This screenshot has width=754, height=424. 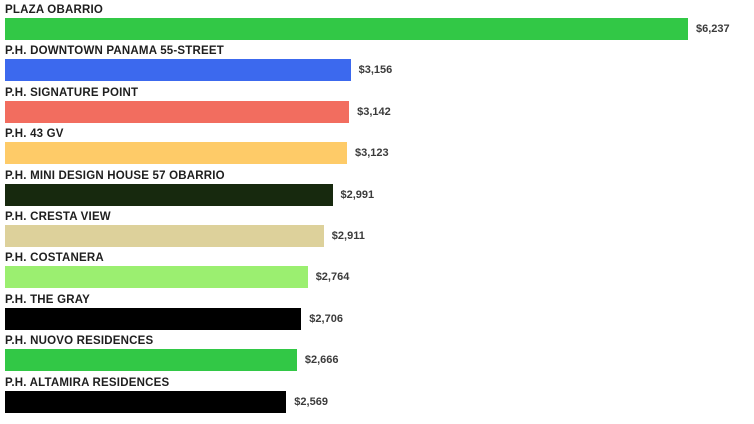 I want to click on bar-category-label: P.H. DOWNTOWN PANAMA 55-STREET, so click(x=114, y=51).